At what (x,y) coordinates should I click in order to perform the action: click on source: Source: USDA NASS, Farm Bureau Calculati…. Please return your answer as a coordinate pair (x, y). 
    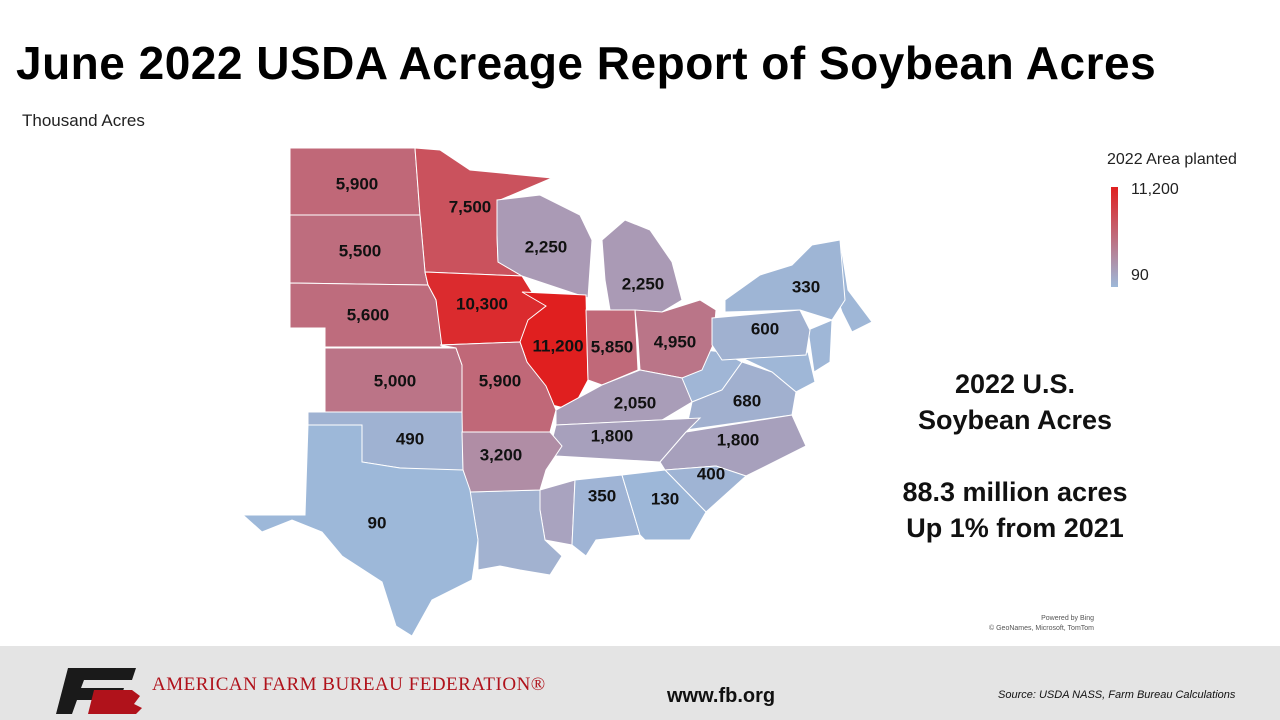
    Looking at the image, I should click on (1117, 695).